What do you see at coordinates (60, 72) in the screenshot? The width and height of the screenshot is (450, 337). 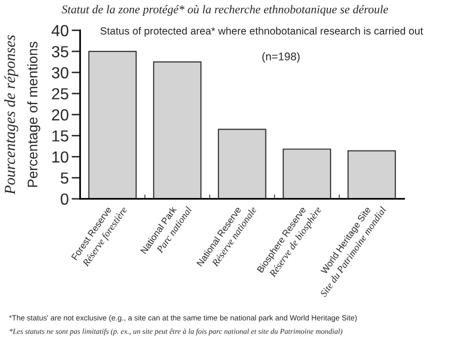 I see `y-tick-label: 30` at bounding box center [60, 72].